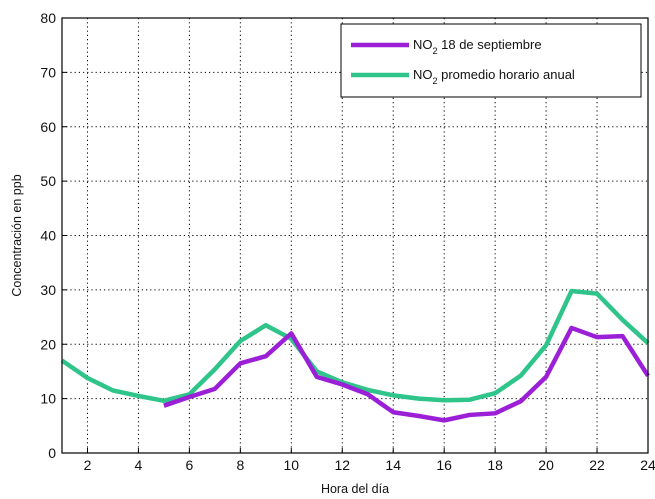 The height and width of the screenshot is (499, 655). Describe the element at coordinates (139, 465) in the screenshot. I see `x-tick-label: 4` at that location.